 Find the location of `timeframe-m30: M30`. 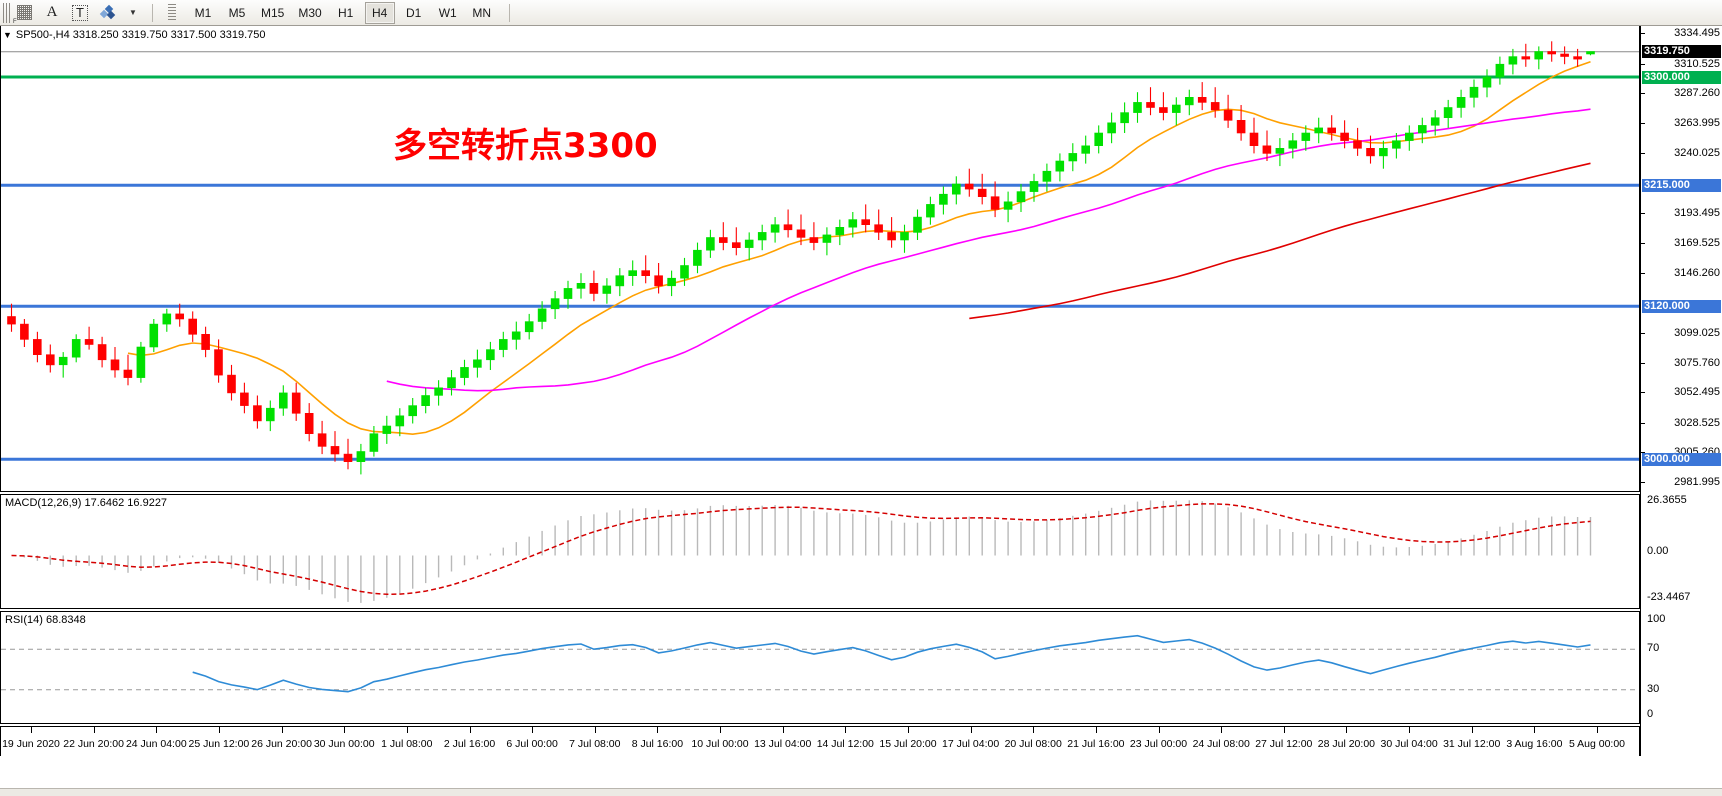

timeframe-m30: M30 is located at coordinates (310, 12).